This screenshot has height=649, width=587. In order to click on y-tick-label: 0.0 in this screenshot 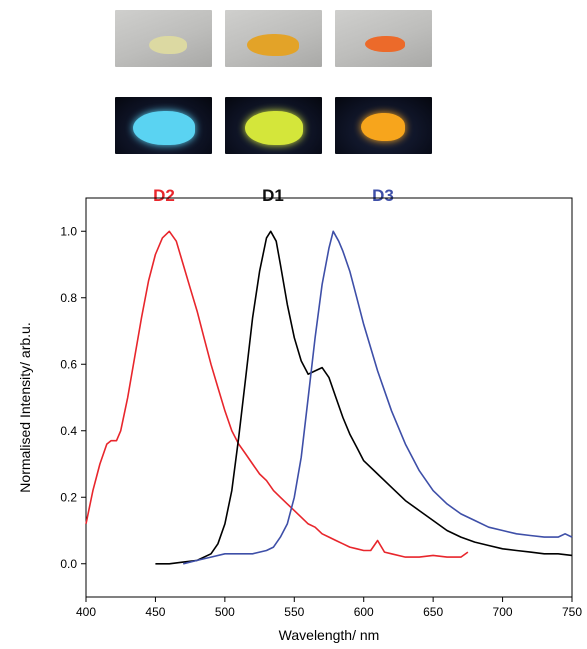, I will do `click(68, 564)`.